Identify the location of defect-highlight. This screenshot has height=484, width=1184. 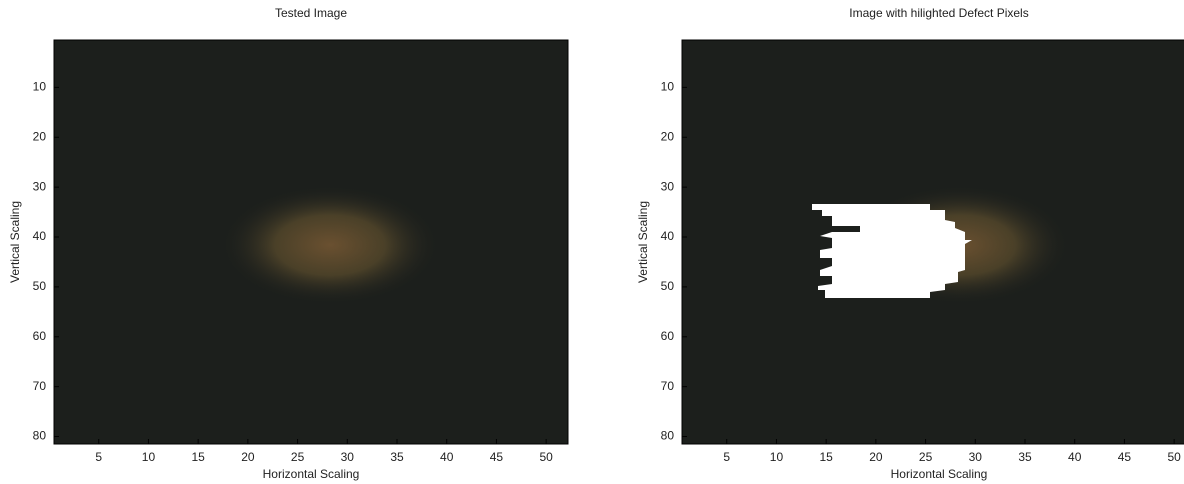
(892, 251).